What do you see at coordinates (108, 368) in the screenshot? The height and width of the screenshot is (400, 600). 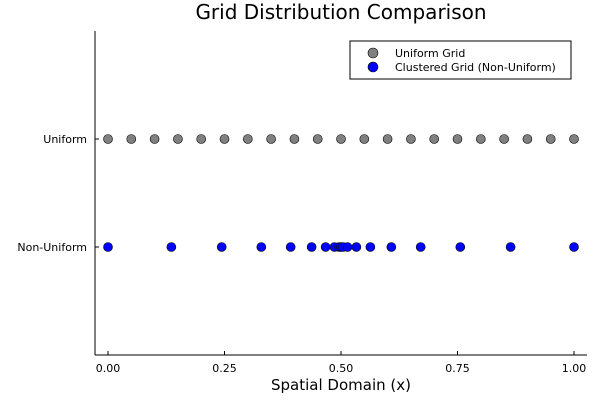 I see `x-tick-label: 0.00` at bounding box center [108, 368].